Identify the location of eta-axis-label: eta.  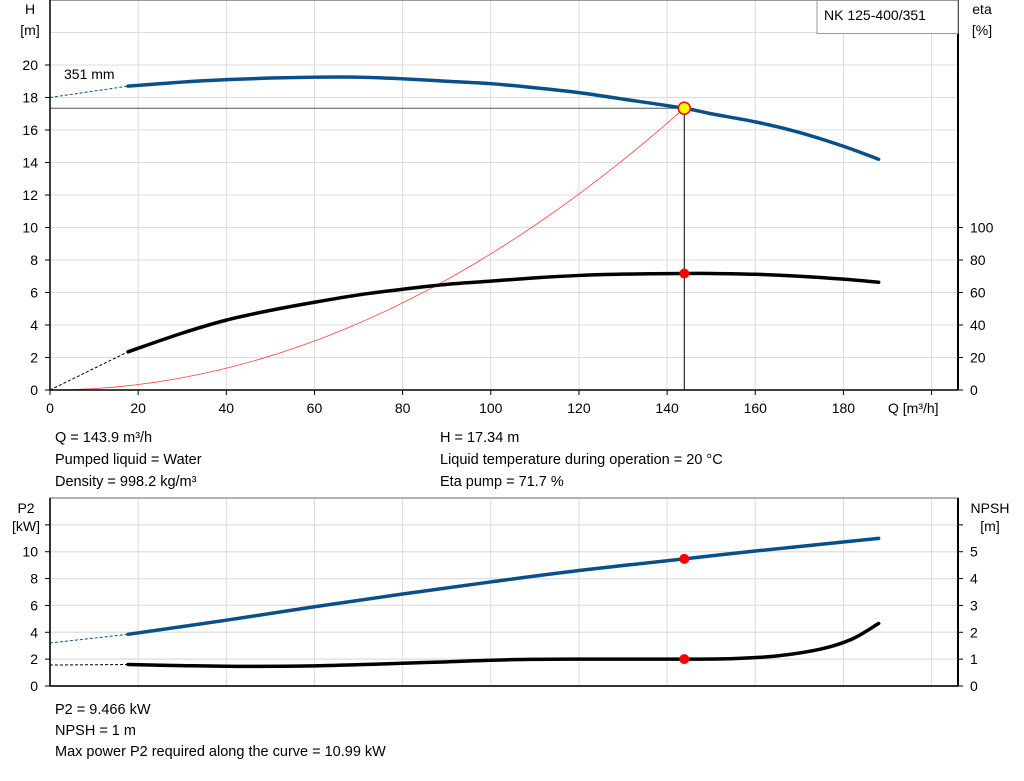
(982, 9).